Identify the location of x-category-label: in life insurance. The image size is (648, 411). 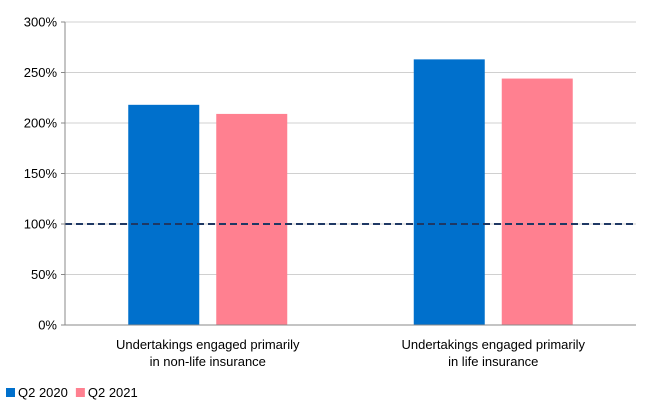
(493, 361).